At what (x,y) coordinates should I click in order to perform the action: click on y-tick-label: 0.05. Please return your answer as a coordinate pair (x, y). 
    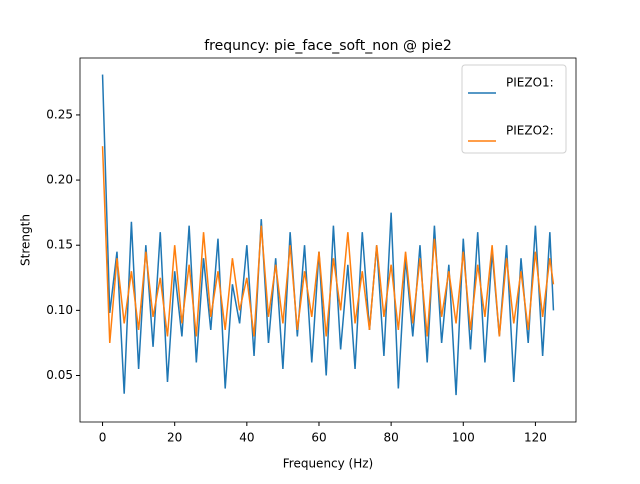
    Looking at the image, I should click on (59, 375).